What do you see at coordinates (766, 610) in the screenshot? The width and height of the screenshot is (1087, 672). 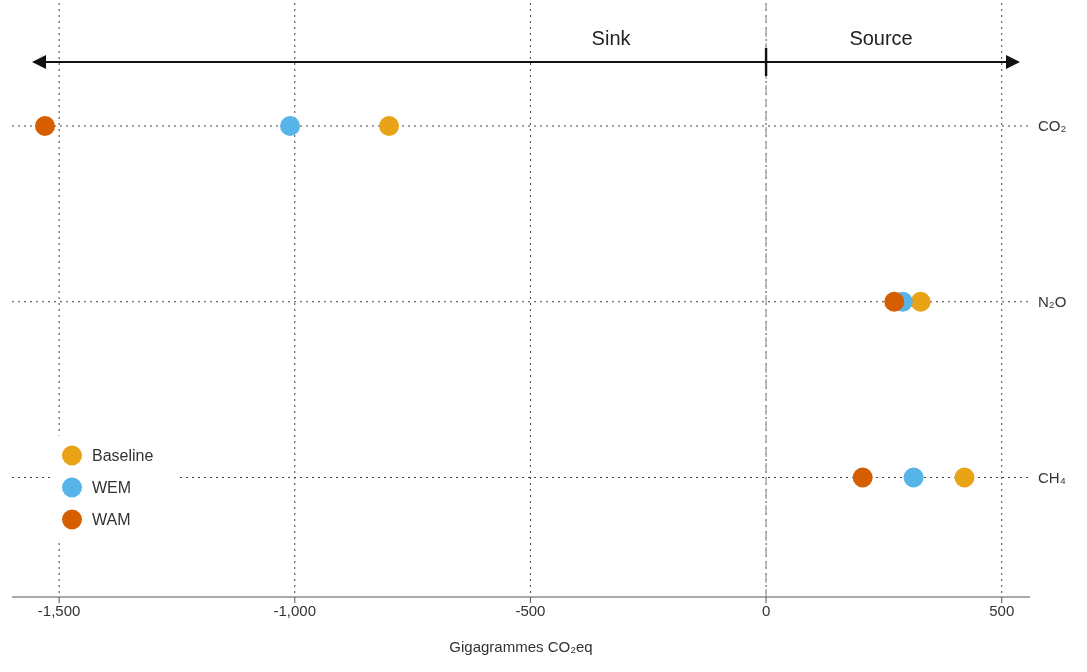 I see `x-tick-label: 0` at bounding box center [766, 610].